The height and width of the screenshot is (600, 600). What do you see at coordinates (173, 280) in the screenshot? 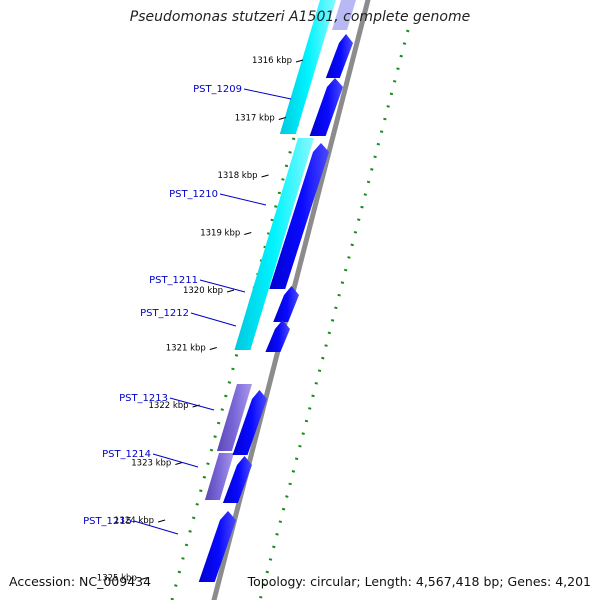
I see `gene-label: PST_1211` at bounding box center [173, 280].